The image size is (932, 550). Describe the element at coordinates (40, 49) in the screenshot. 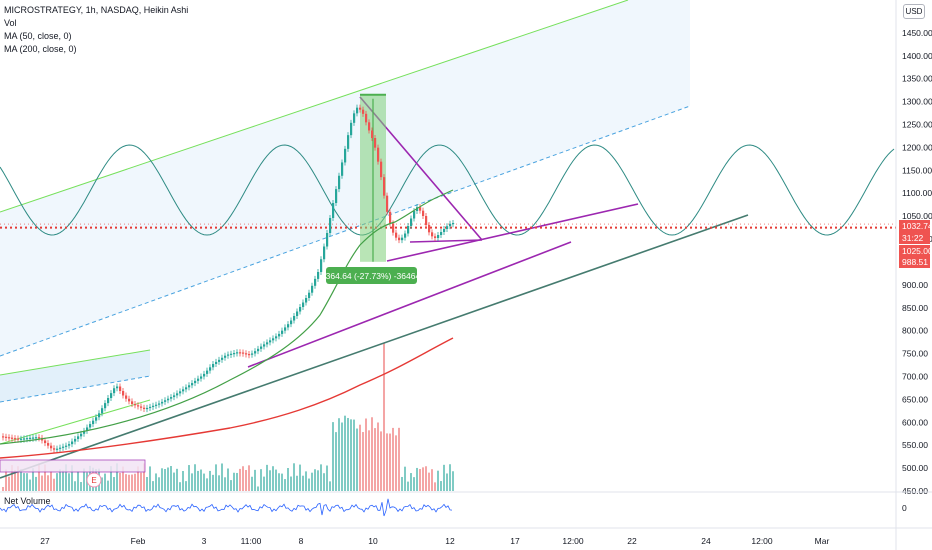

I see `ma200-legend: MA (200, close, 0)` at that location.